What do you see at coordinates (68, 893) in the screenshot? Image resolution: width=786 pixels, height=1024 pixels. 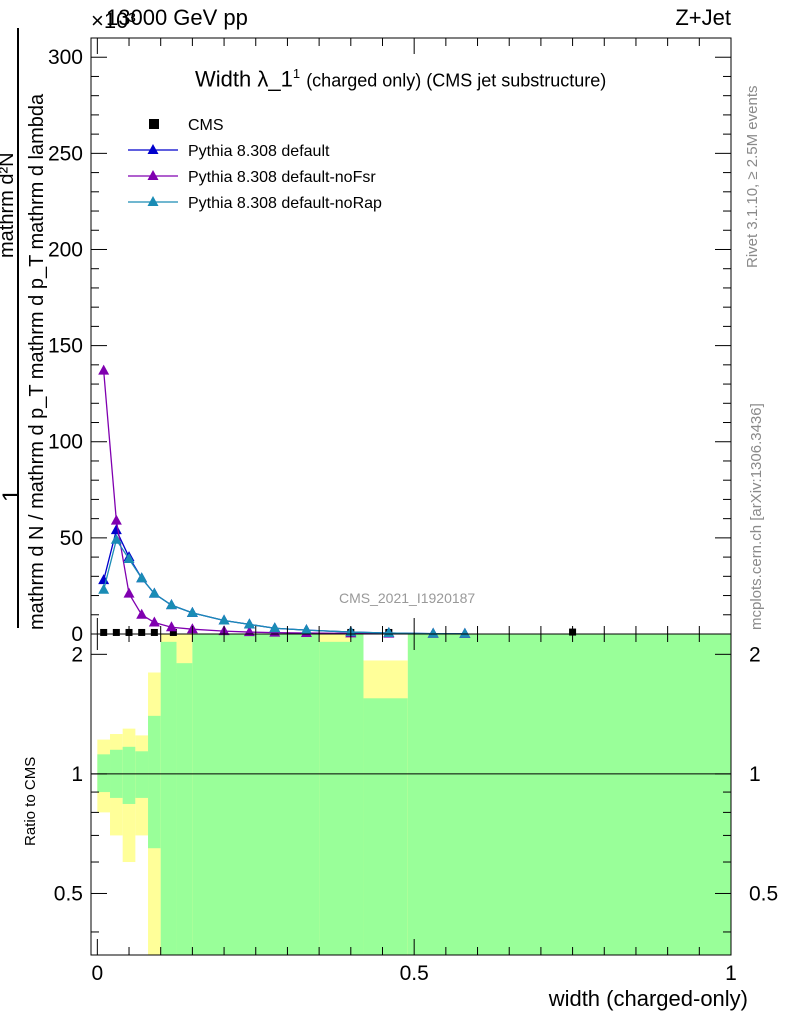 I see `ratio-ytick-label-left-0: 0.5` at bounding box center [68, 893].